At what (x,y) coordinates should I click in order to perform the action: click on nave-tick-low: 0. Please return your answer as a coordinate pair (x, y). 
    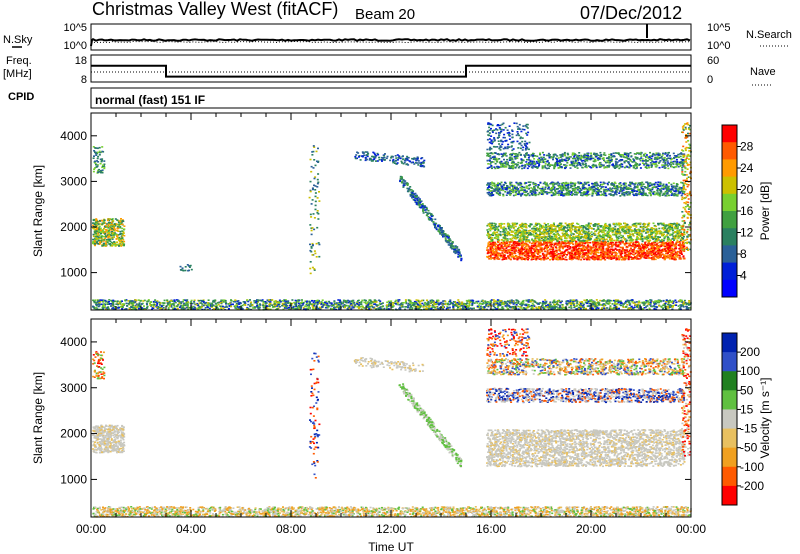
    Looking at the image, I should click on (710, 80).